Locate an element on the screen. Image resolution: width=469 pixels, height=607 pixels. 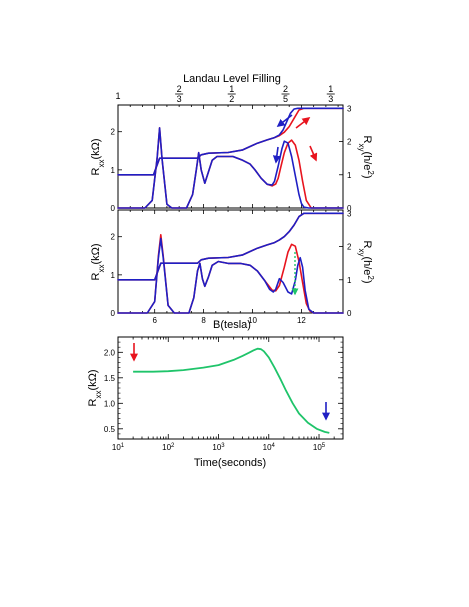
panel-c-y-tick-label: 2.0 is located at coordinates (110, 352).